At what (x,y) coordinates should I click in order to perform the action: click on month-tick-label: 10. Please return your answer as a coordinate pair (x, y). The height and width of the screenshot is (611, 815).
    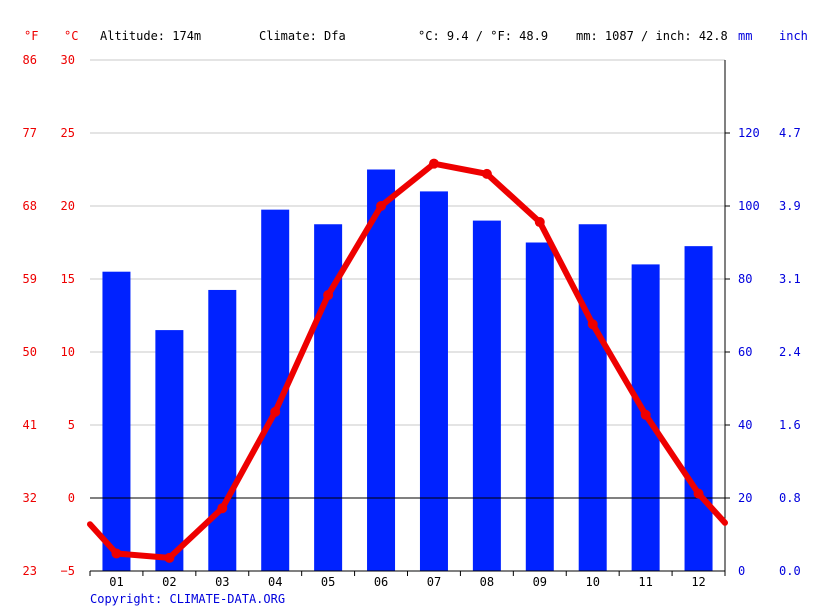
    Looking at the image, I should click on (592, 582).